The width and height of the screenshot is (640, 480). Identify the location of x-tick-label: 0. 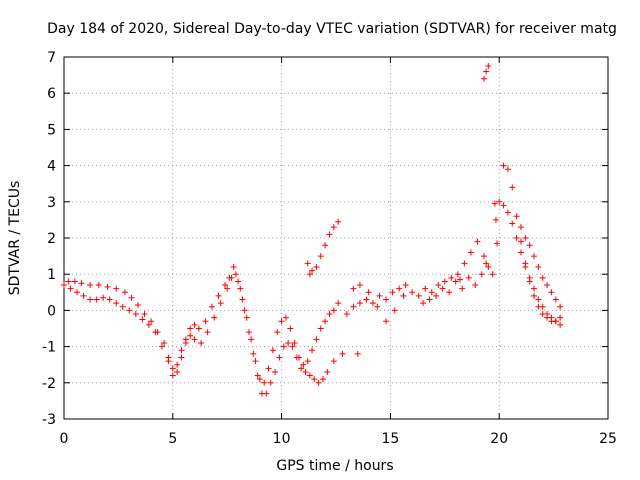
(64, 439).